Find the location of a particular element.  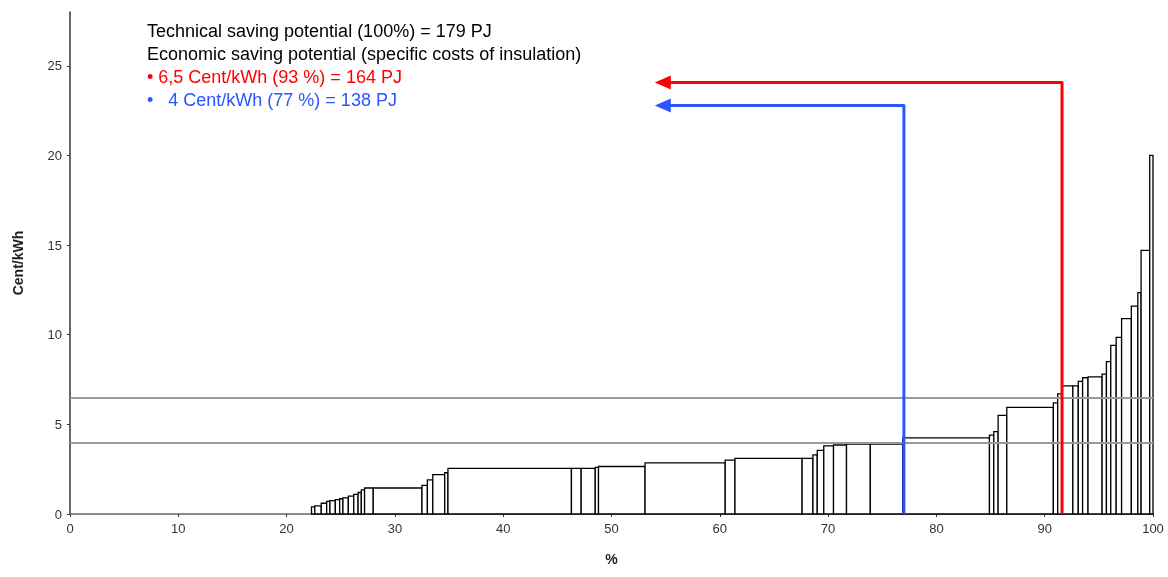

y-tick-label: 15 is located at coordinates (54, 245).